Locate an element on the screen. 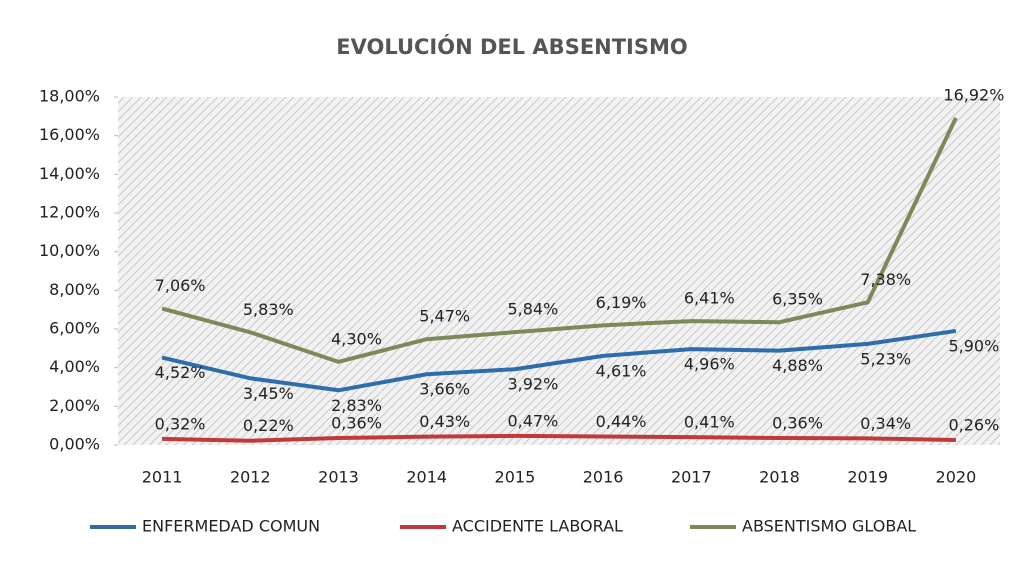 Image resolution: width=1022 pixels, height=564 pixels. data-label: 4,52% is located at coordinates (180, 372).